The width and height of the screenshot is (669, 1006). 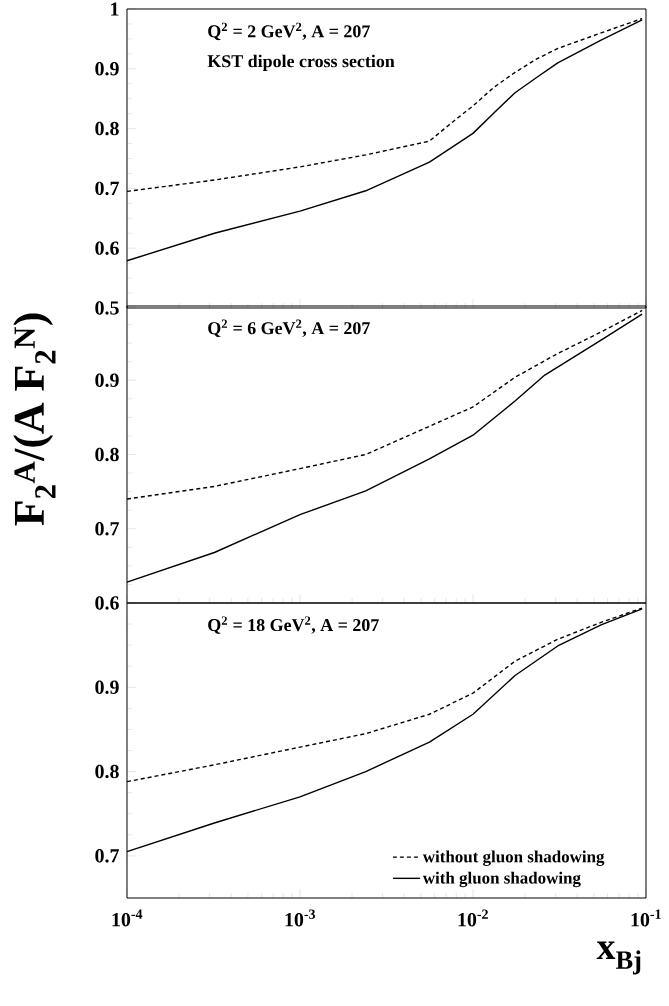 What do you see at coordinates (115, 9) in the screenshot?
I see `y-tick-label: 1` at bounding box center [115, 9].